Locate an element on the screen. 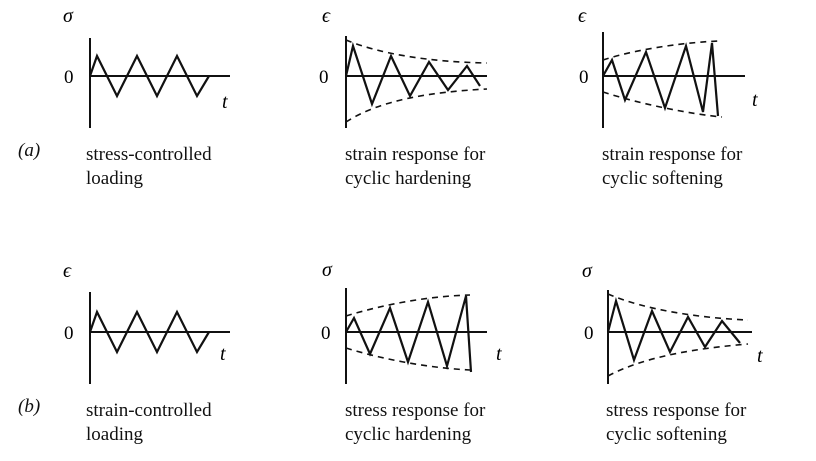 This screenshot has height=461, width=816. panel-b1: ϵ 0 t is located at coordinates (146, 322).